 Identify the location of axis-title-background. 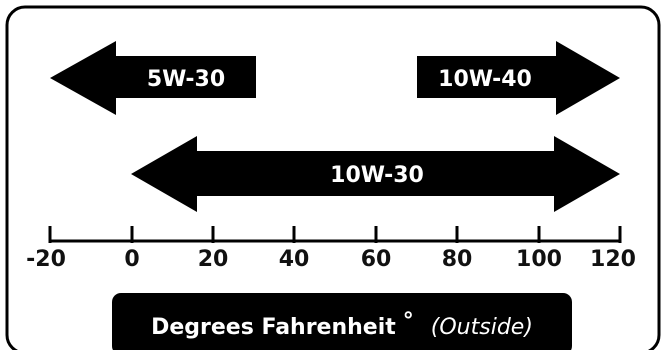
(342, 324).